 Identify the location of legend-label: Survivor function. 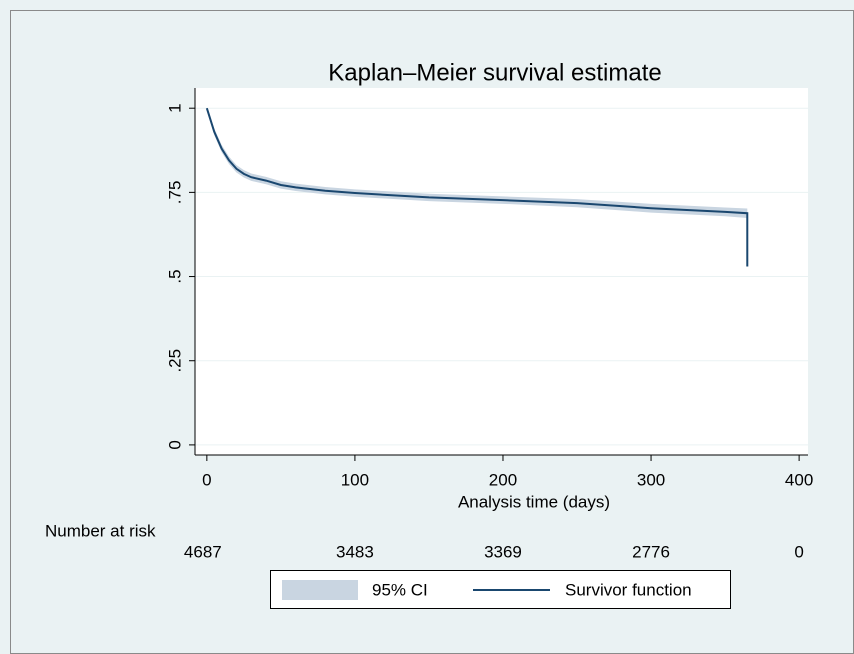
(628, 589).